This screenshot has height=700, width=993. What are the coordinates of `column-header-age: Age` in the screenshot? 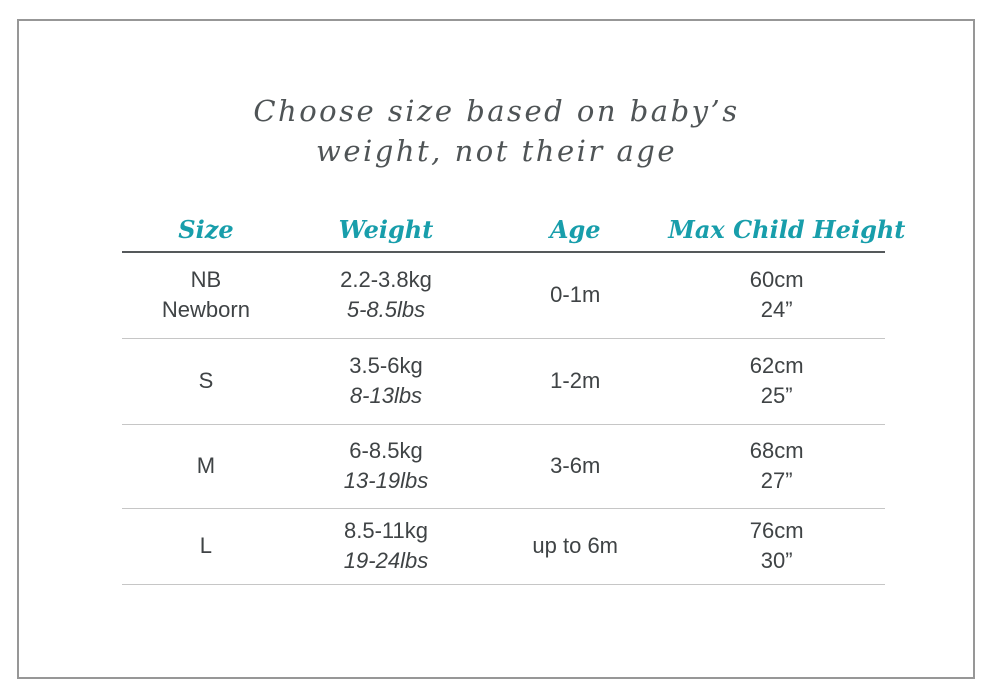 It's located at (575, 228).